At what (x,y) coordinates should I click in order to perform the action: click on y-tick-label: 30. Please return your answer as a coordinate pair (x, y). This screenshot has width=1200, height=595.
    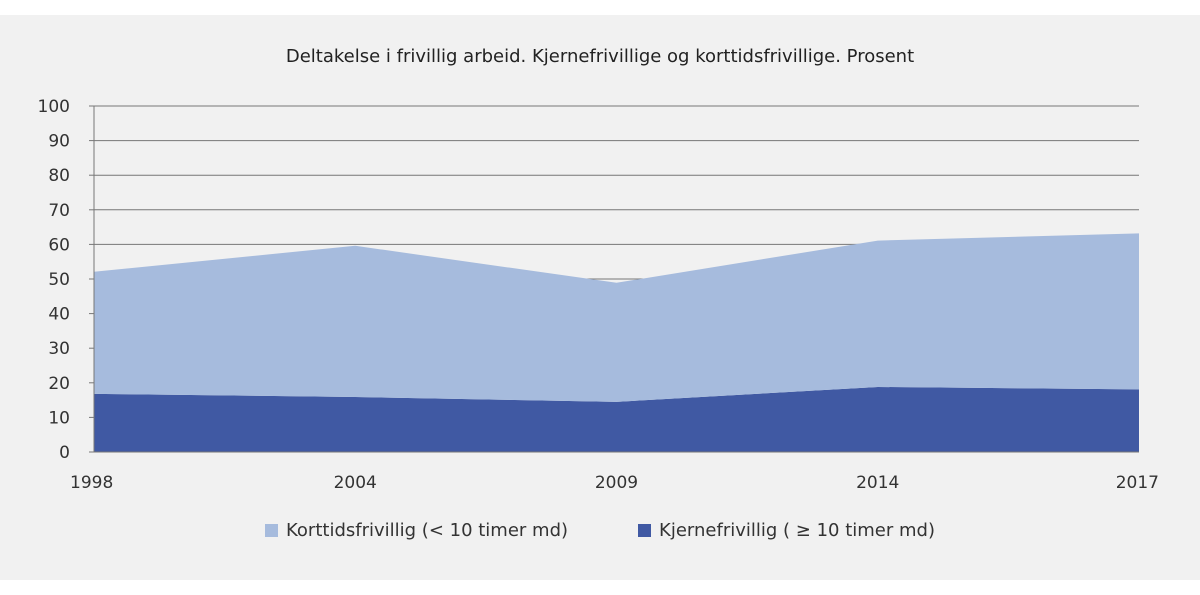
    Looking at the image, I should click on (59, 349).